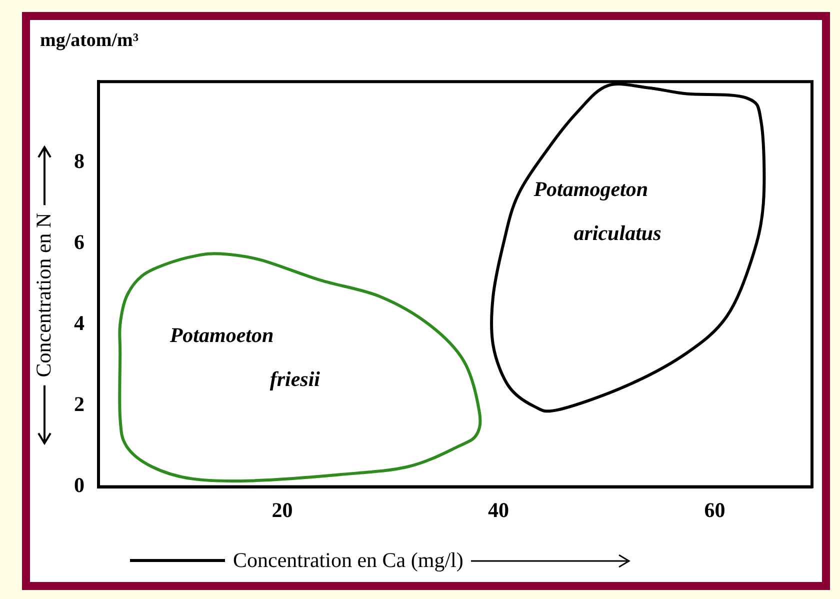 Image resolution: width=840 pixels, height=599 pixels. Describe the element at coordinates (79, 323) in the screenshot. I see `y-tick-label: 4` at that location.